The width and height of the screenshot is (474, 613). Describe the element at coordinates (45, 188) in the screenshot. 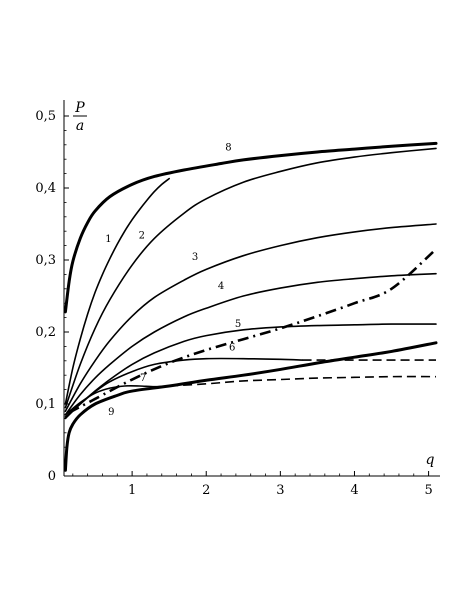

I see `y-tick-label: 0,4` at that location.